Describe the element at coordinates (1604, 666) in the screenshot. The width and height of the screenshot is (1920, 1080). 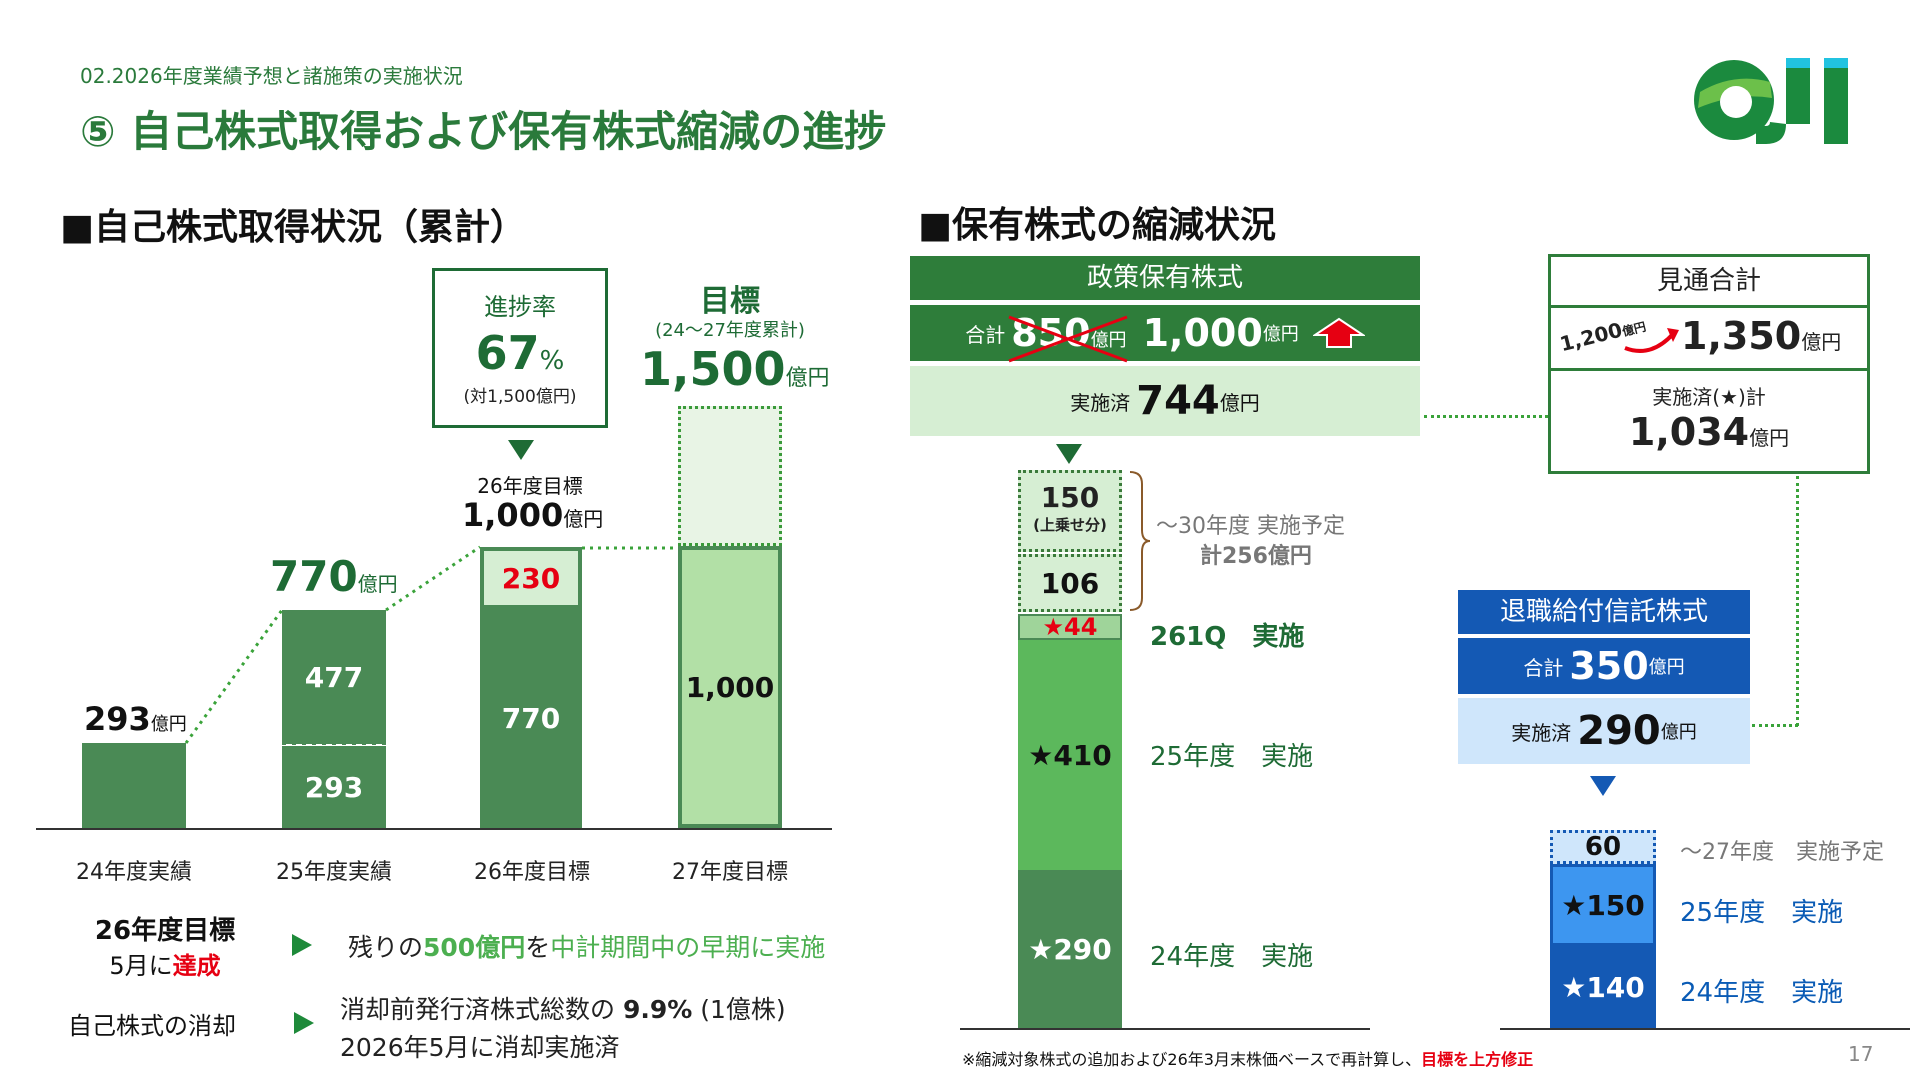
I see `retire-total-row: 合計 350 億円` at that location.